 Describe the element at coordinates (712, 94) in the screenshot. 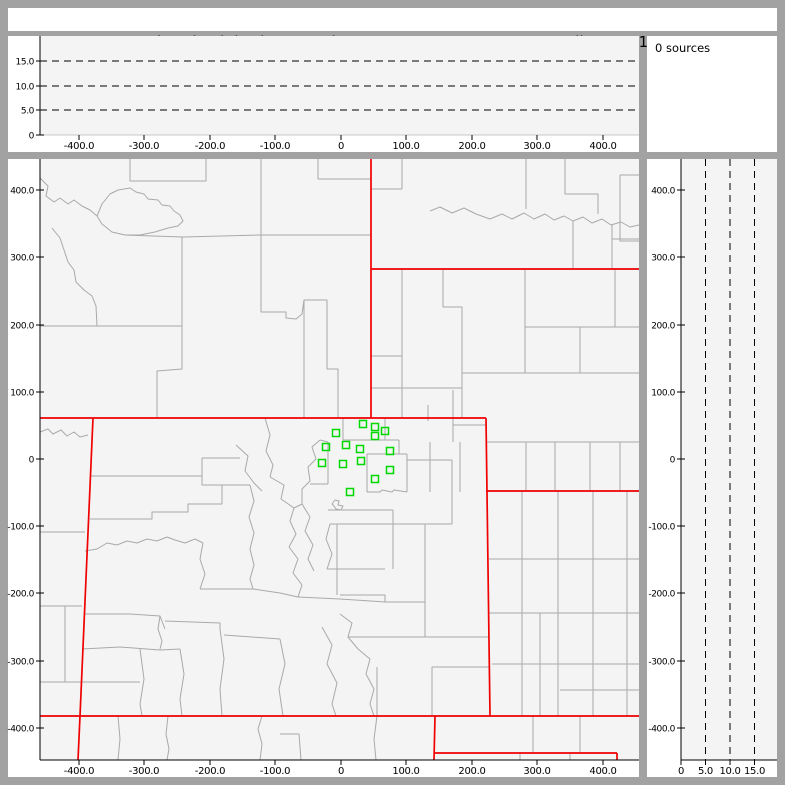

I see `sources-count-panel: 0 sources` at that location.